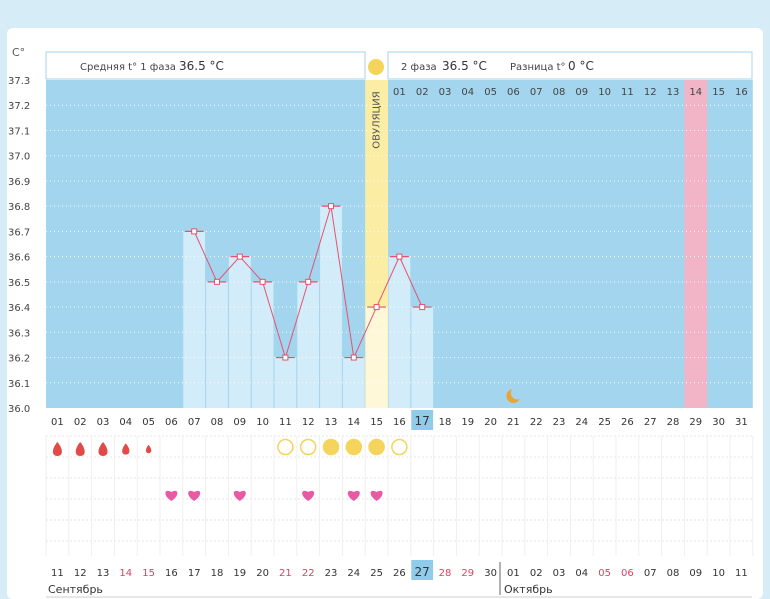 This screenshot has height=599, width=770. What do you see at coordinates (19, 384) in the screenshot?
I see `y-tick-label: 36.1` at bounding box center [19, 384].